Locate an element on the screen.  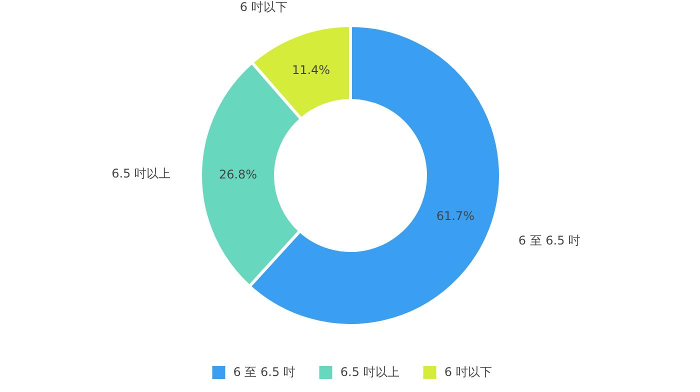
legend-label: 6 吋以下 is located at coordinates (468, 372).